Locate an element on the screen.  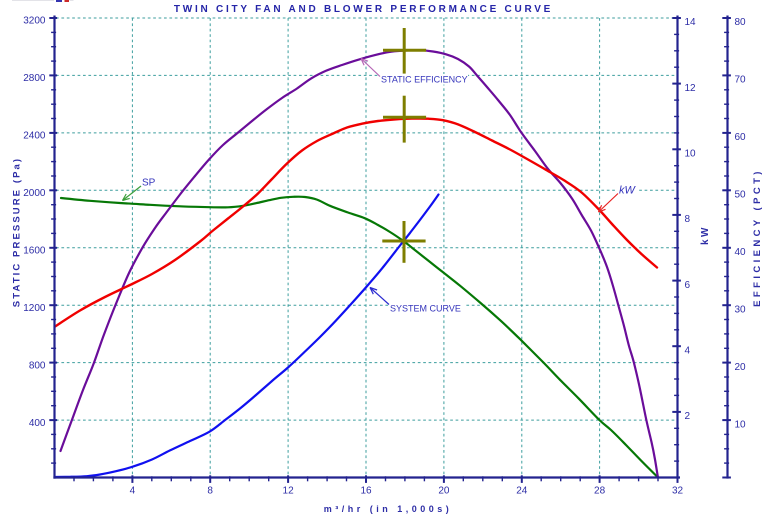
svg-text: 70 is located at coordinates (741, 80).